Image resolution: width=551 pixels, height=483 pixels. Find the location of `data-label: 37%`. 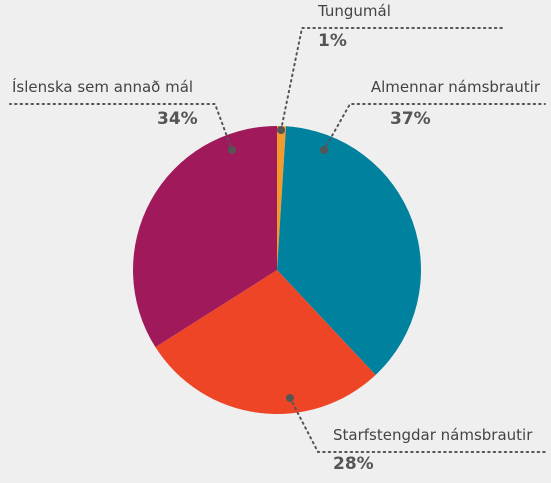

data-label: 37% is located at coordinates (410, 119).